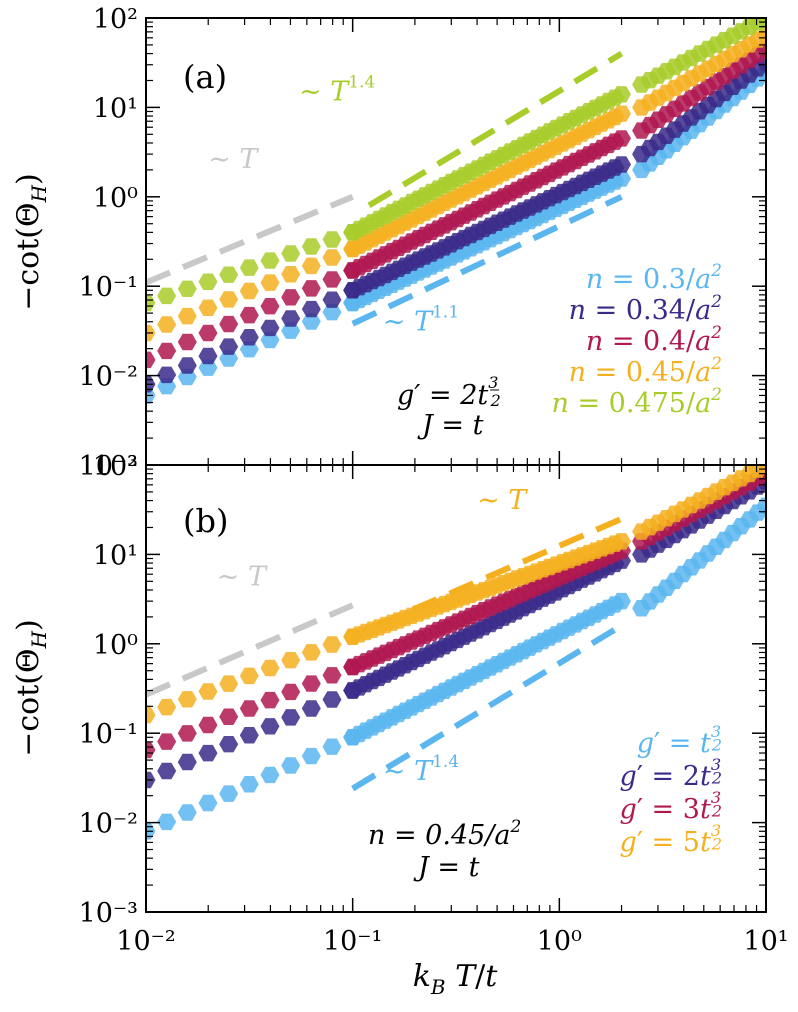 The width and height of the screenshot is (798, 1012). I want to click on panel-b-y-tick-label: 10⁰, so click(115, 645).